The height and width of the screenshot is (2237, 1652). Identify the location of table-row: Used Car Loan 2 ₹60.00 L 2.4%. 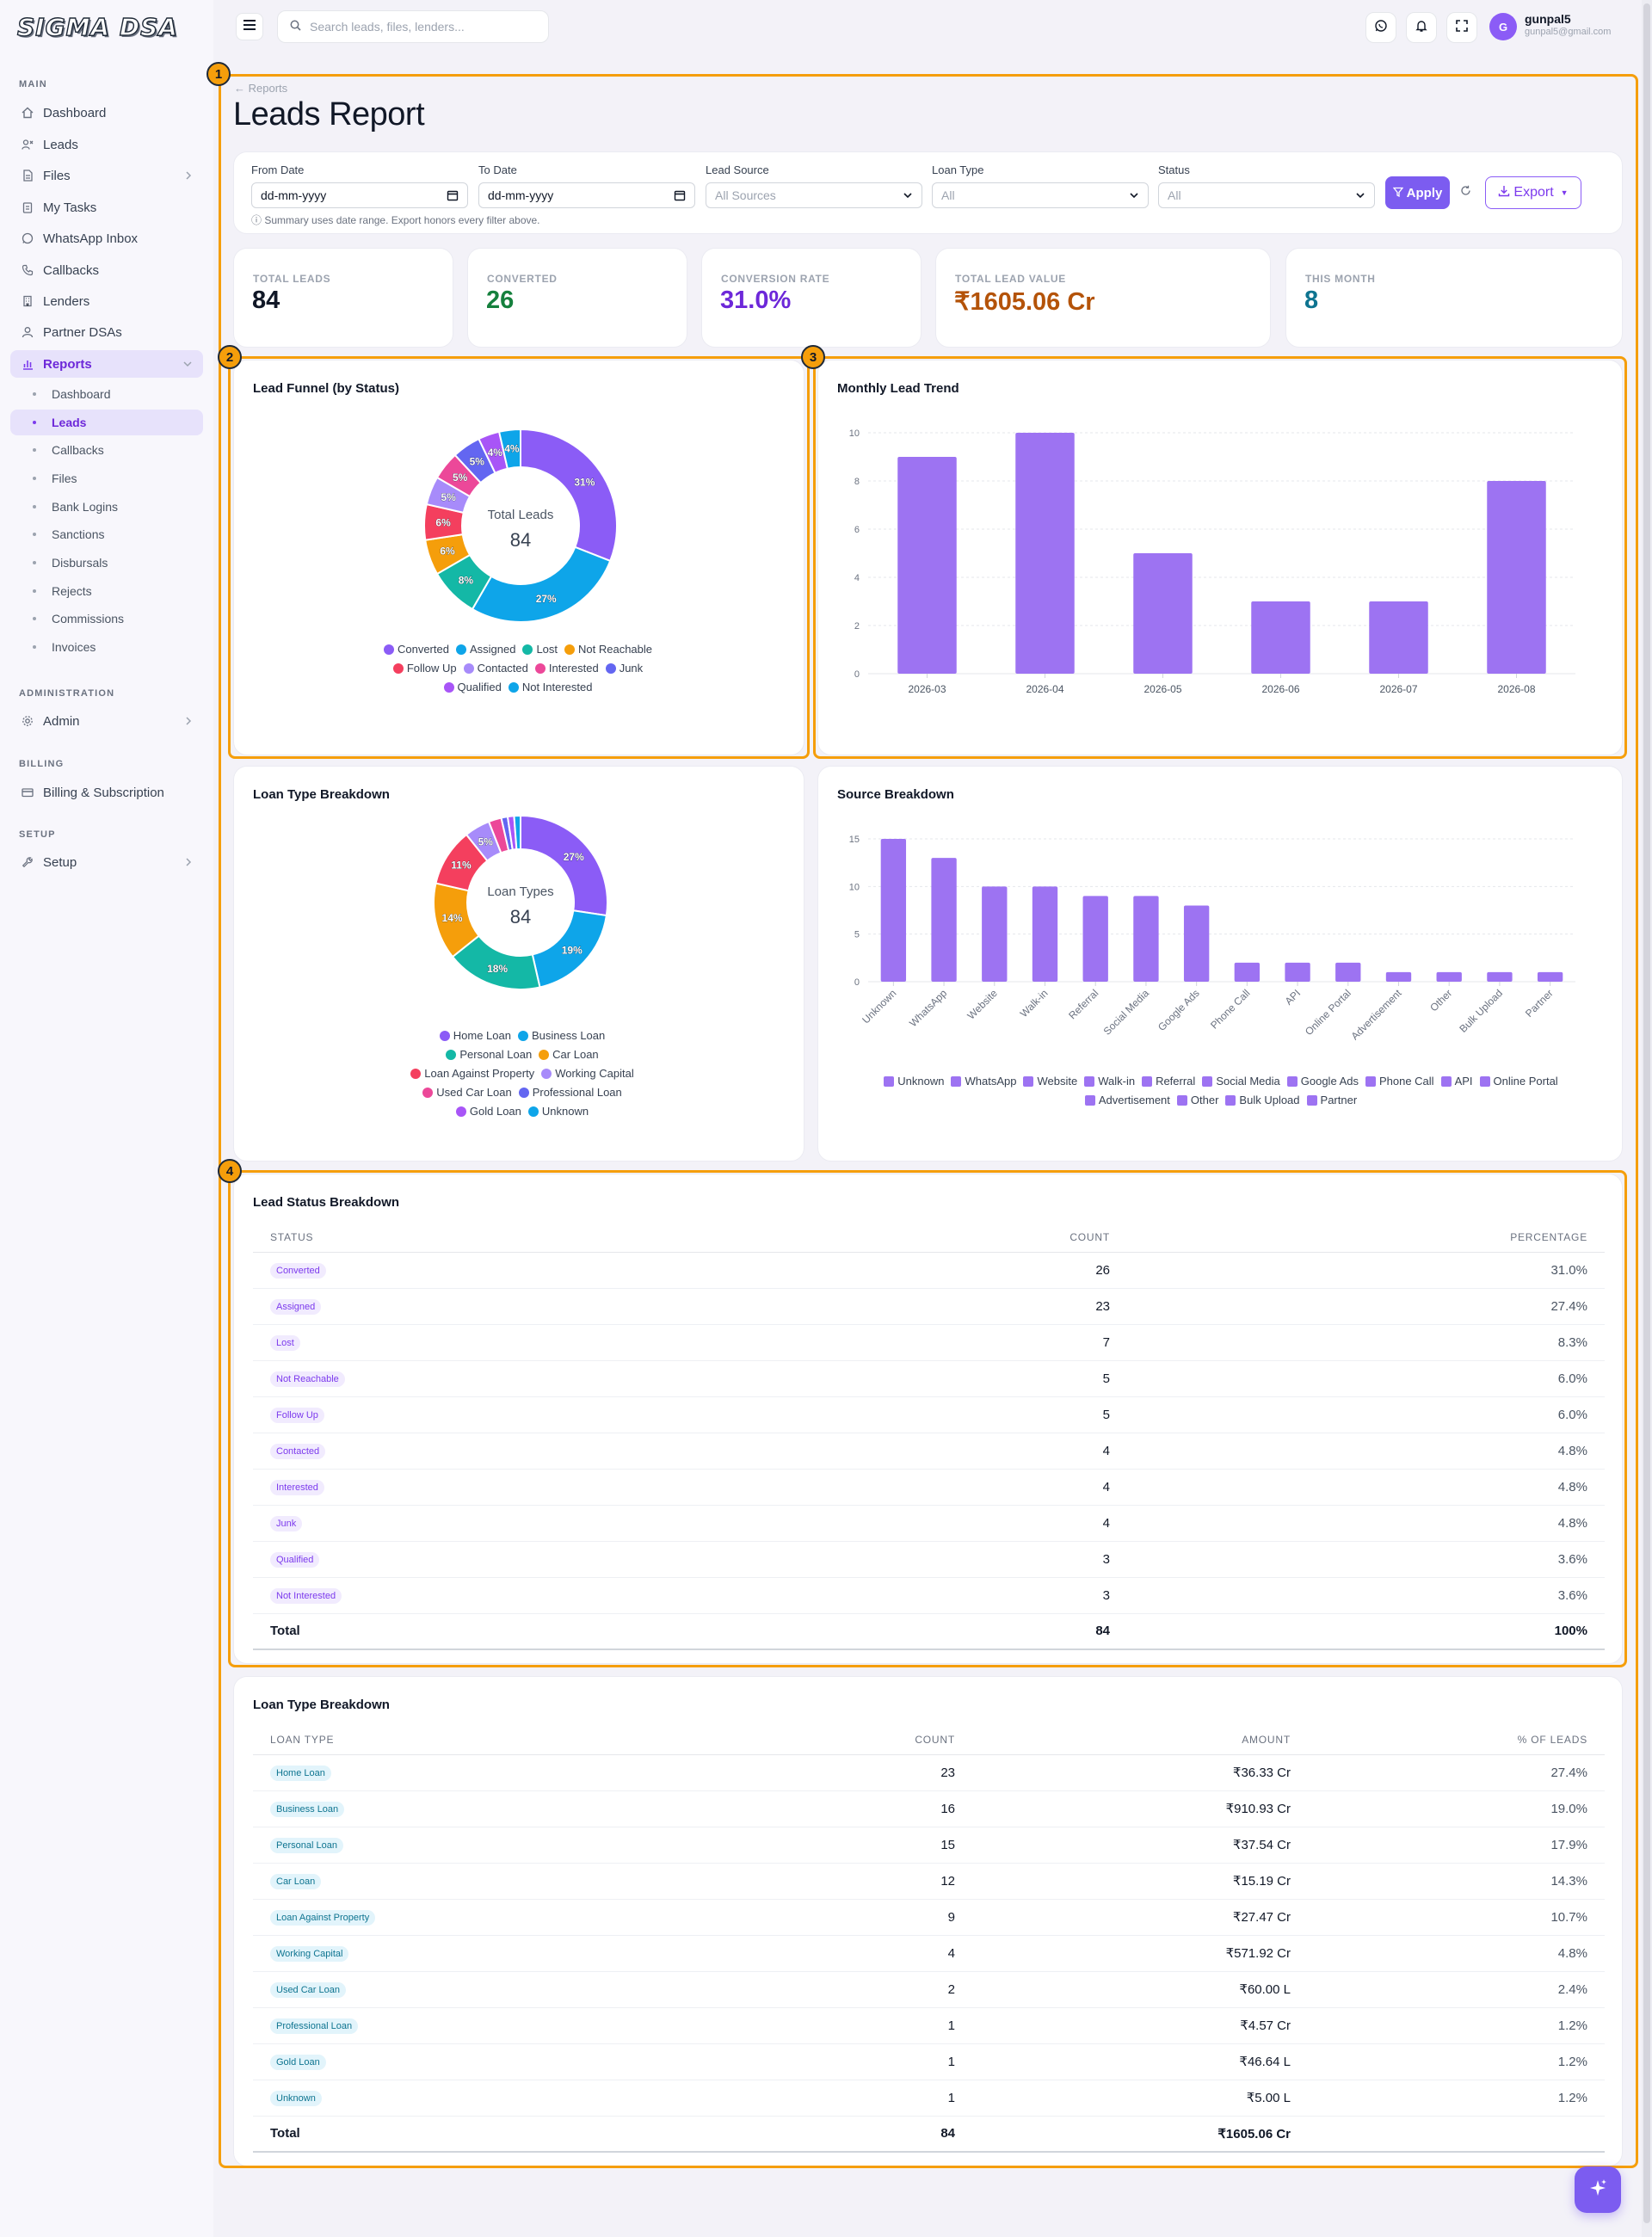
(929, 1990).